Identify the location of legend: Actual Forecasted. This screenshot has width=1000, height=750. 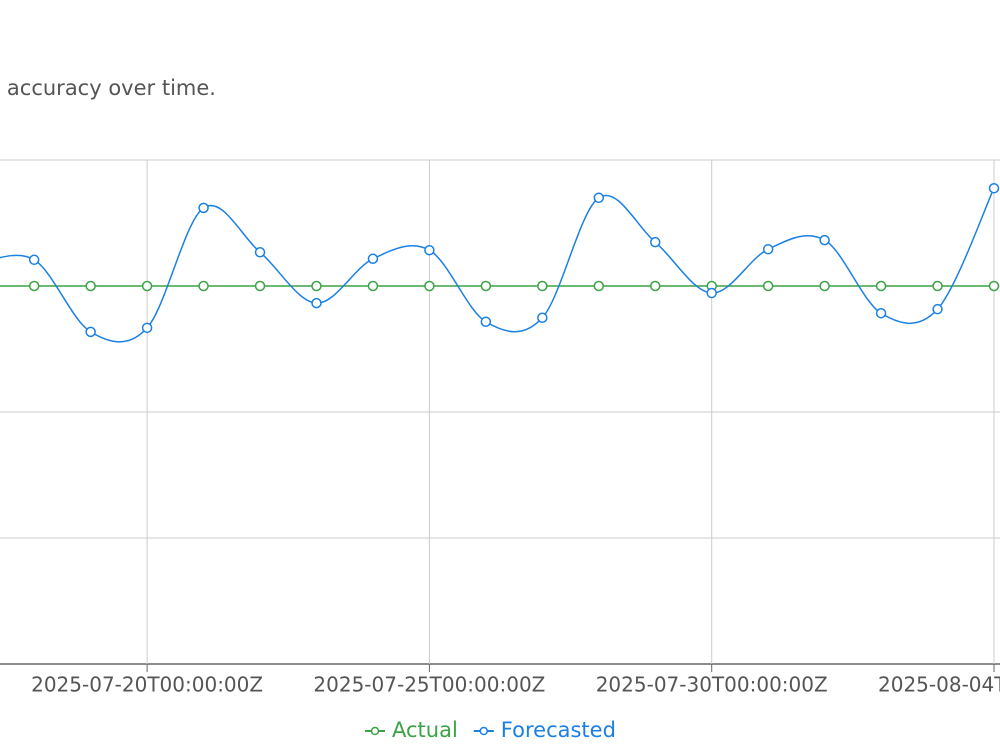
(490, 730).